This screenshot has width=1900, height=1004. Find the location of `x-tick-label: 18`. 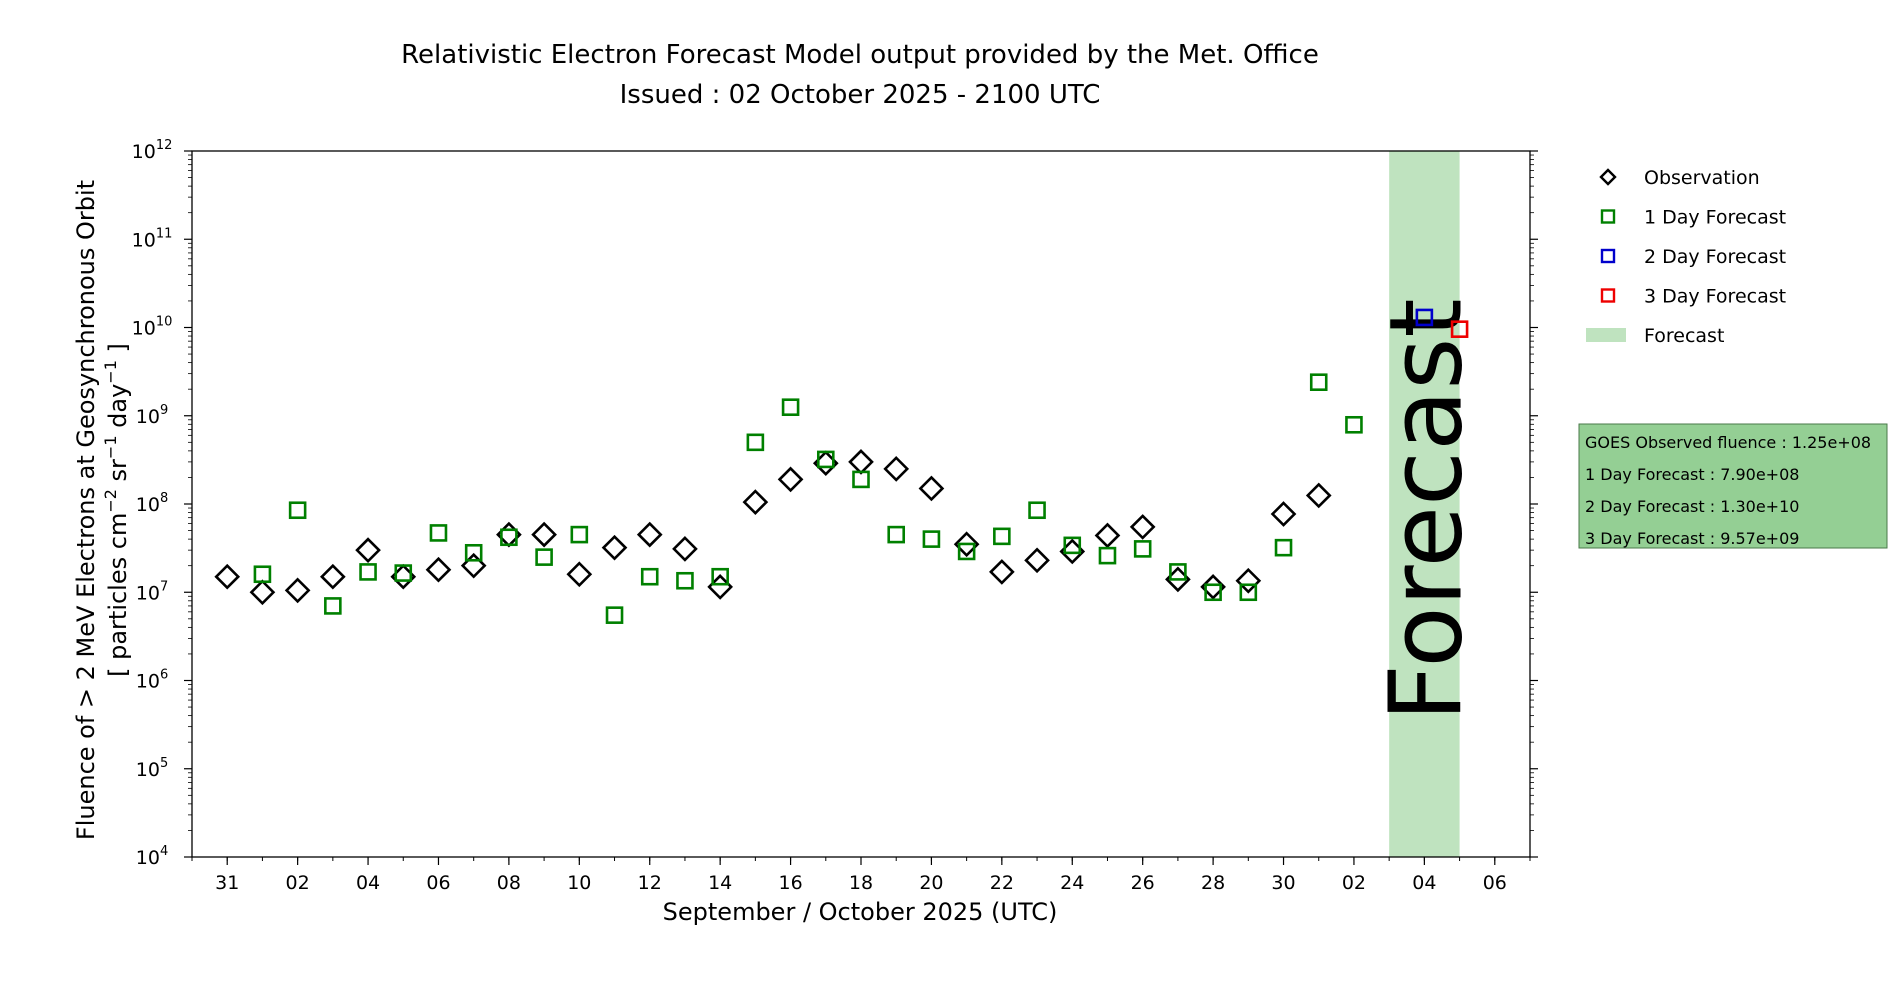

x-tick-label: 18 is located at coordinates (861, 883).